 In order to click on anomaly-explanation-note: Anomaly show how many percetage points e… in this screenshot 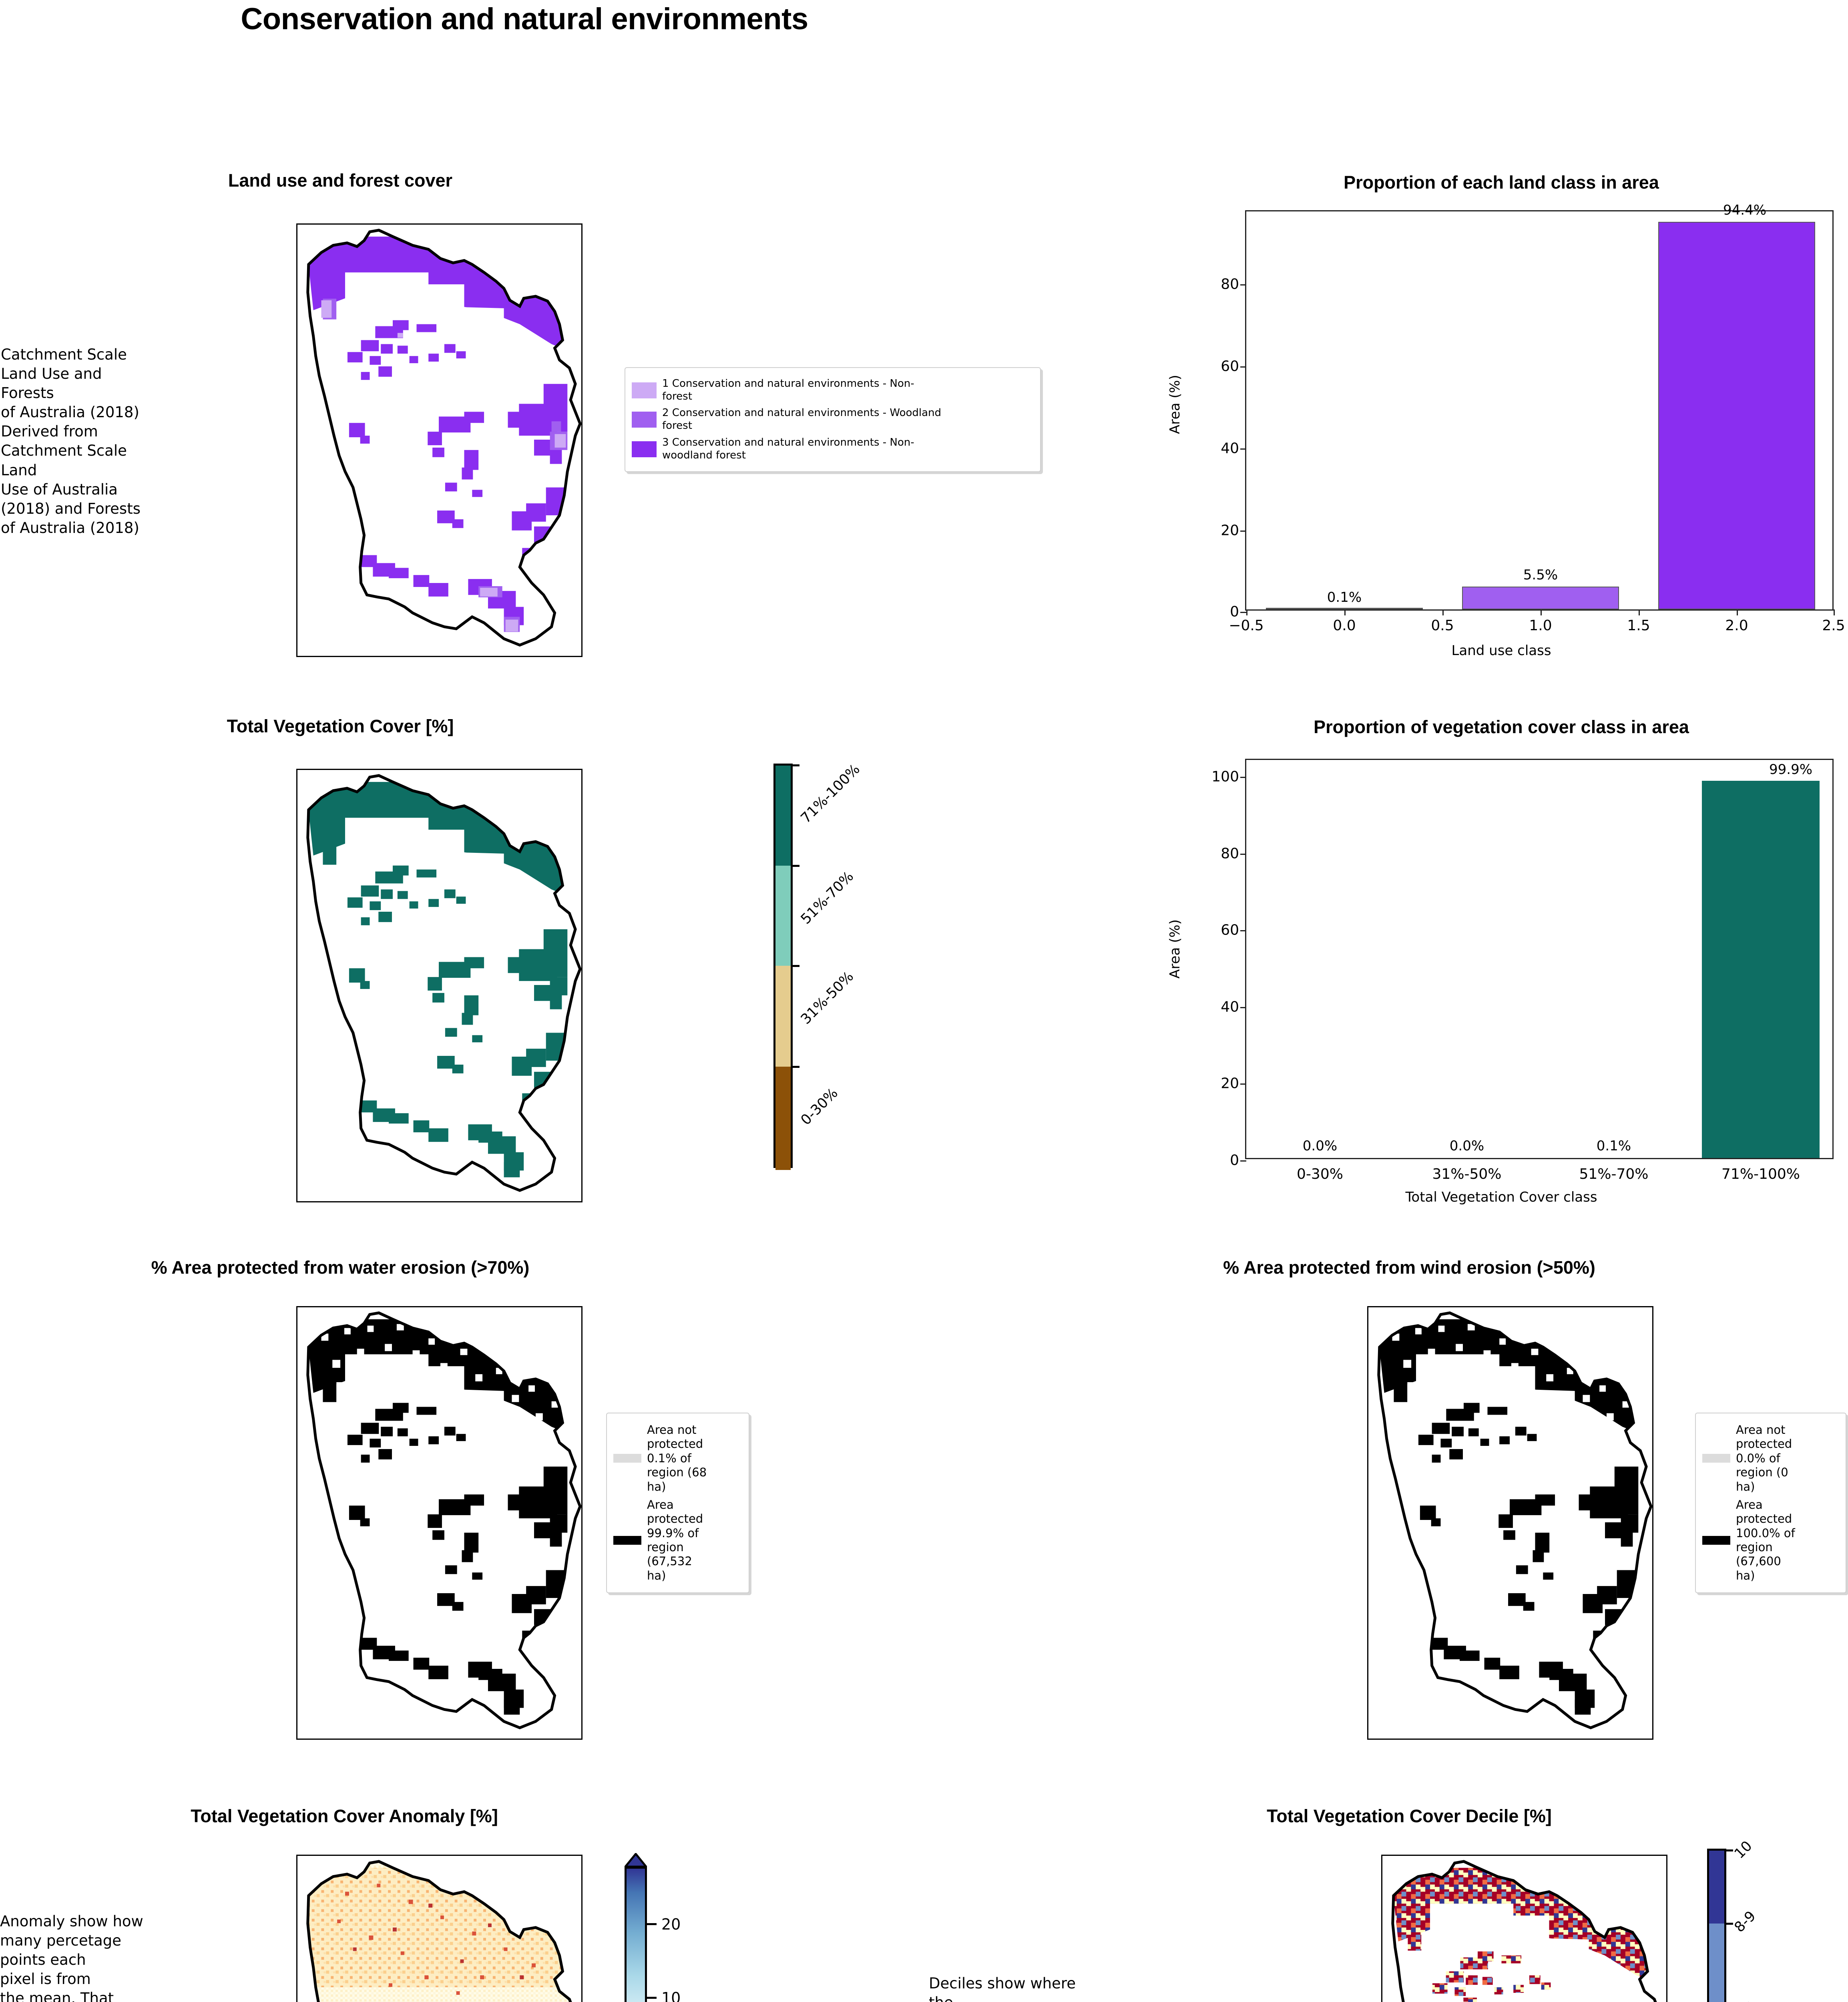, I will do `click(71, 1957)`.